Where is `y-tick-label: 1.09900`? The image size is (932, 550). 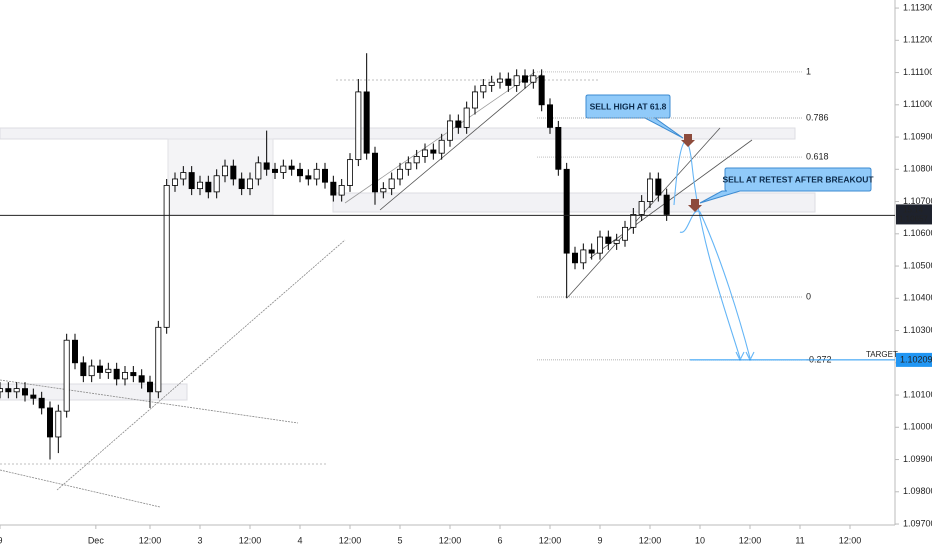
y-tick-label: 1.09900 is located at coordinates (917, 459).